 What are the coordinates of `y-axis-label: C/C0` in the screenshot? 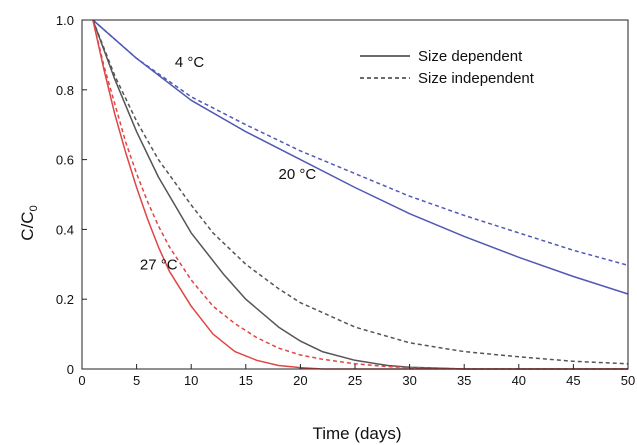 It's located at (29, 222).